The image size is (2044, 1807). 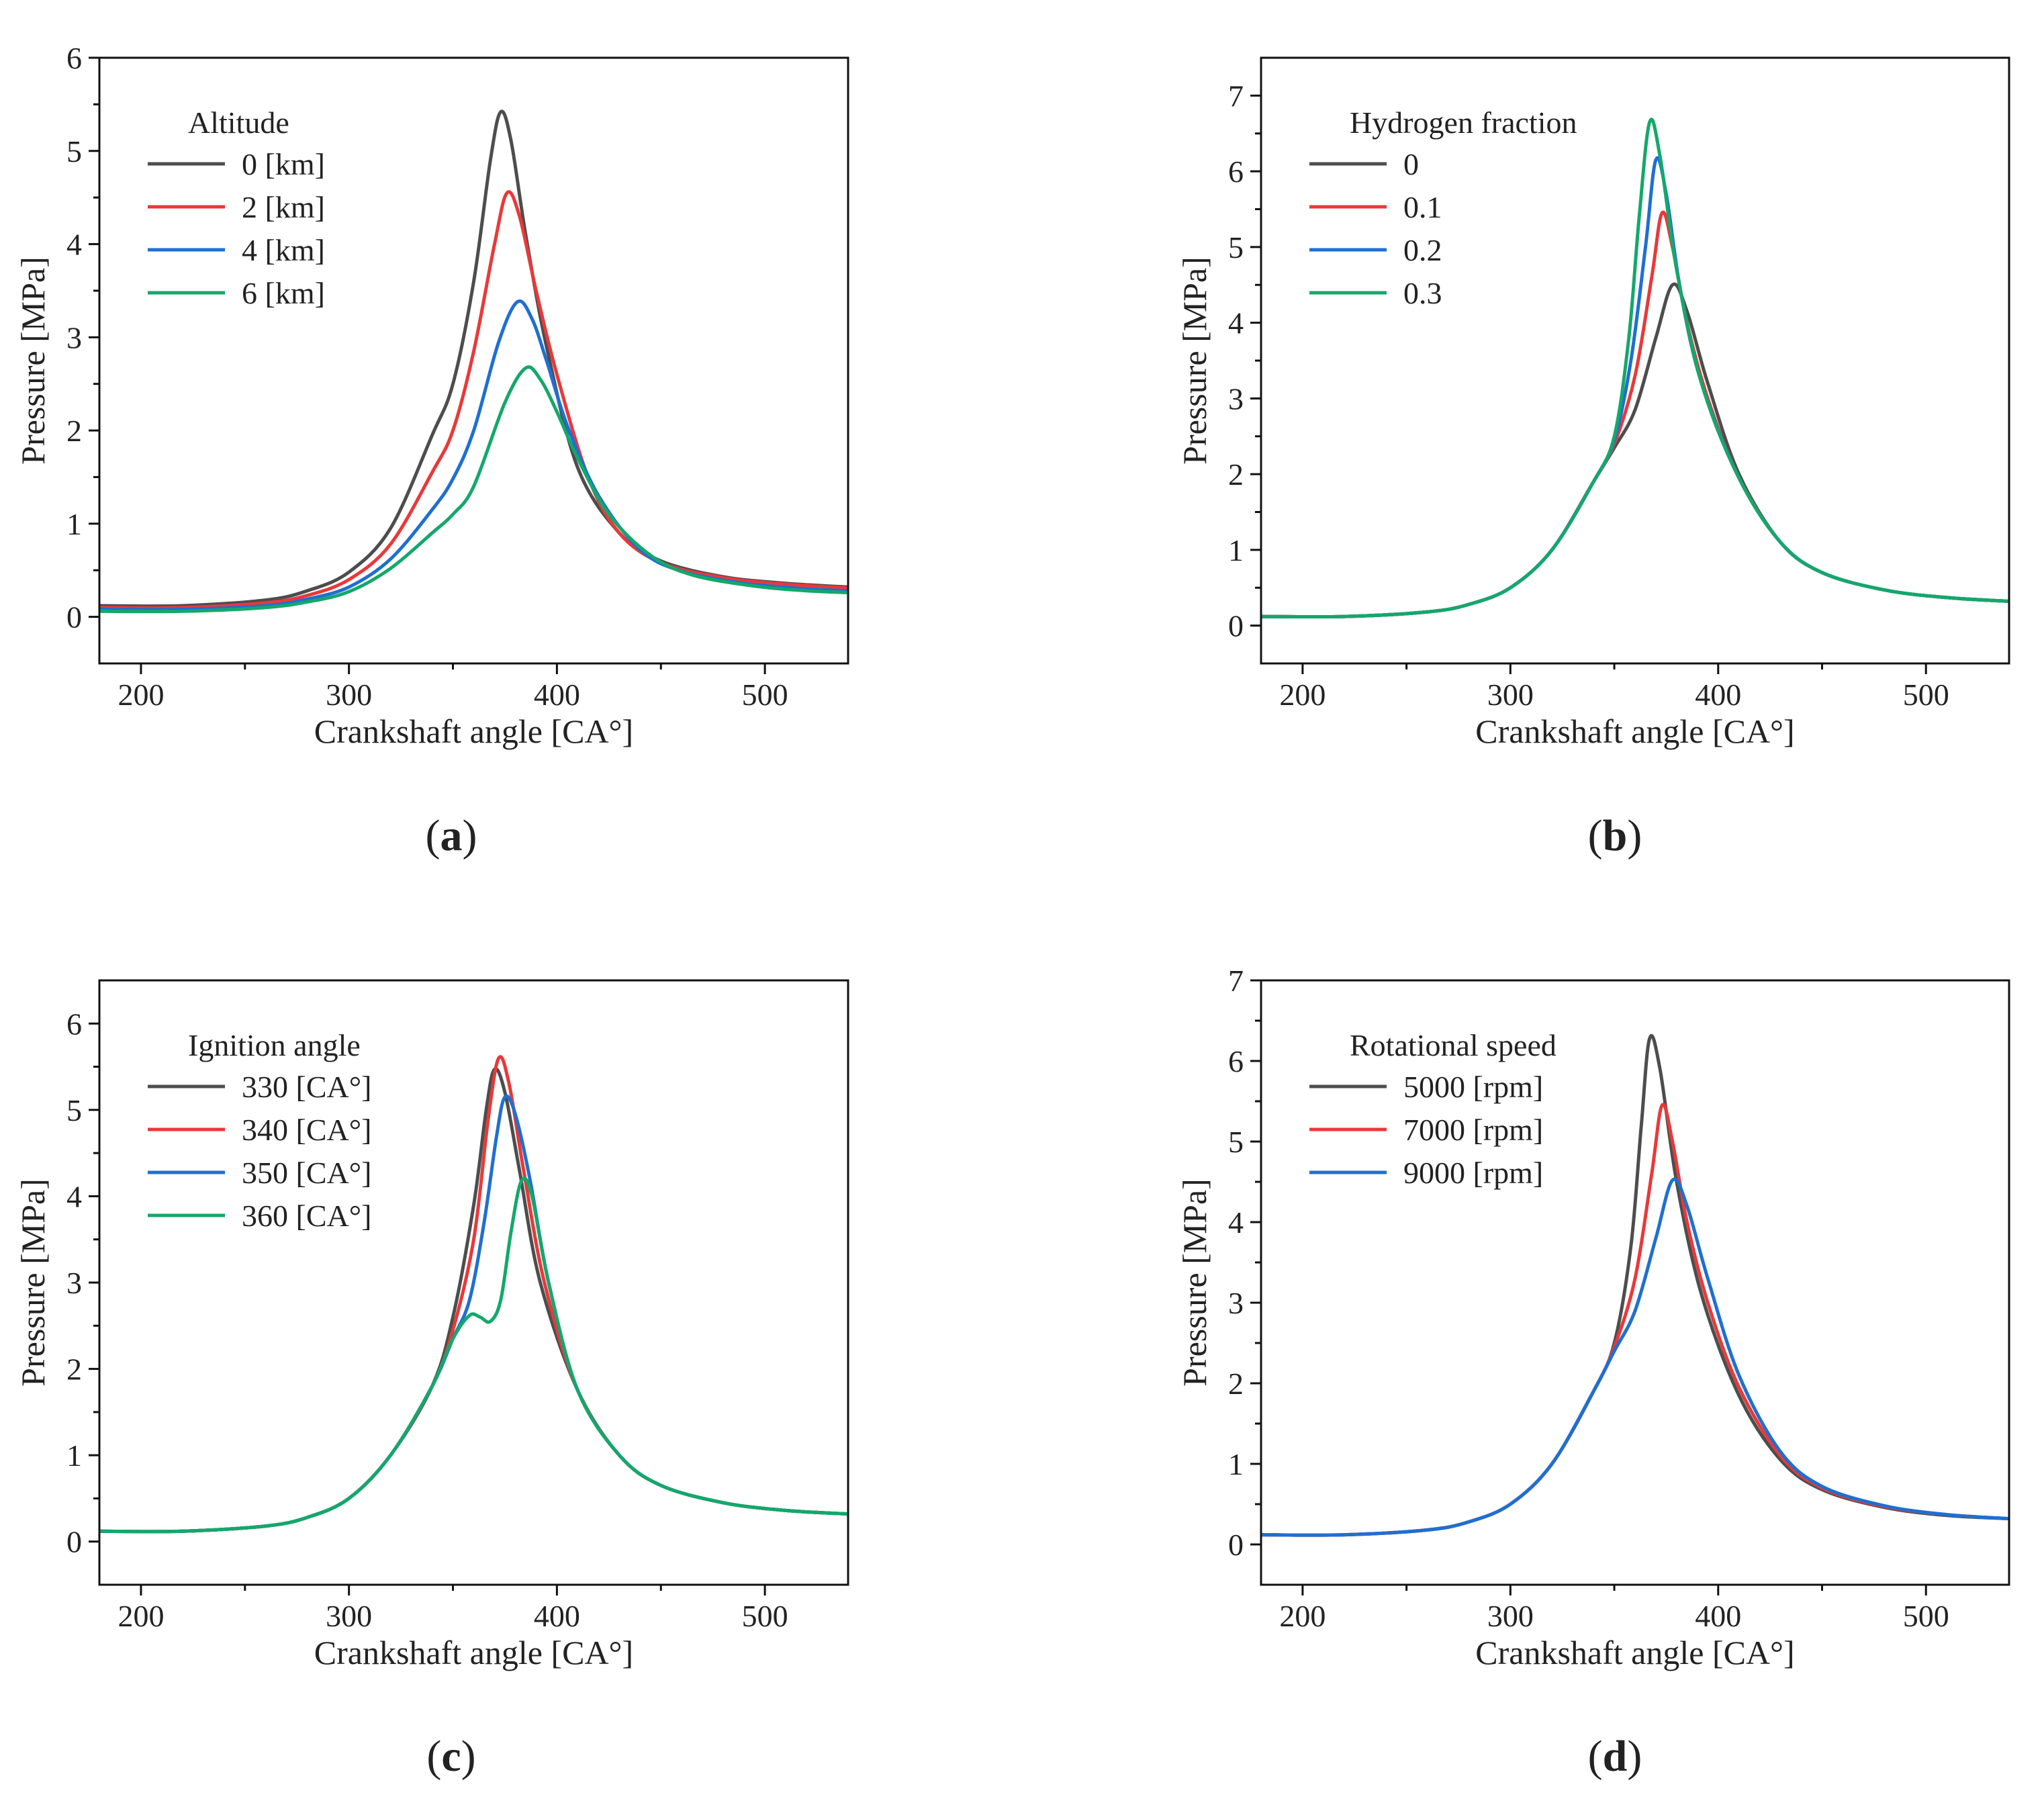 I want to click on chart-b-ytick-label-2: 2, so click(x=1236, y=474).